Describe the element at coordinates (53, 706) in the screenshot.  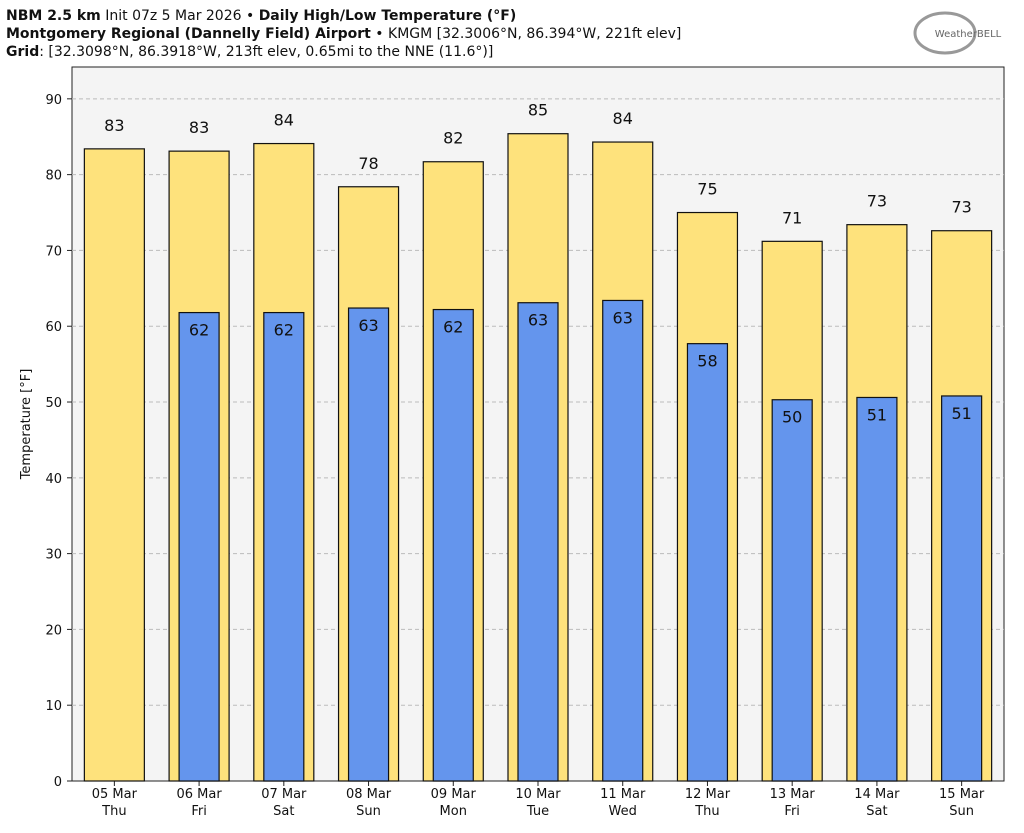
I see `y-tick-label: 10` at that location.